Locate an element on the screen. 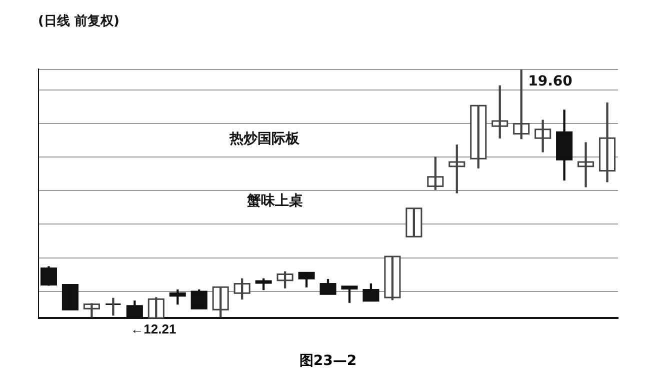 This screenshot has width=665, height=382. annotation: 热炒国际板 is located at coordinates (264, 138).